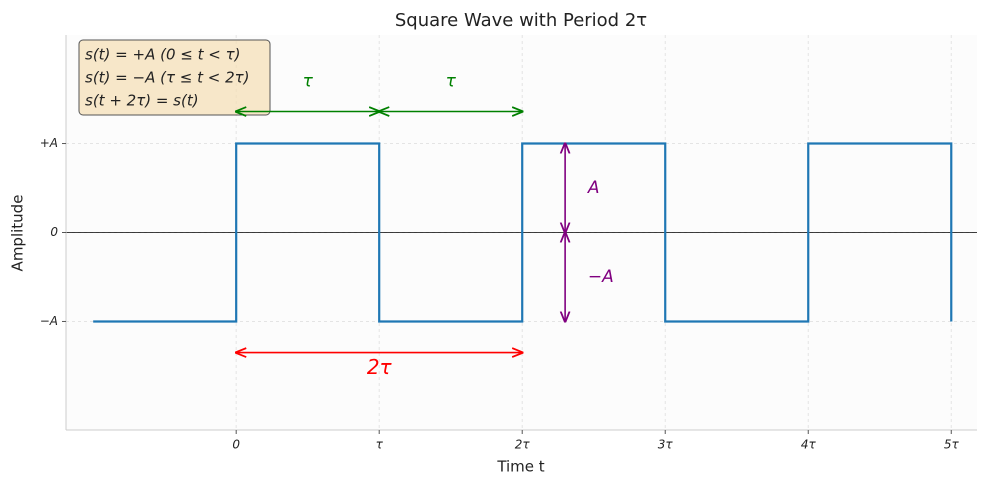 This screenshot has width=987, height=487. I want to click on annotation-label: −A, so click(601, 277).